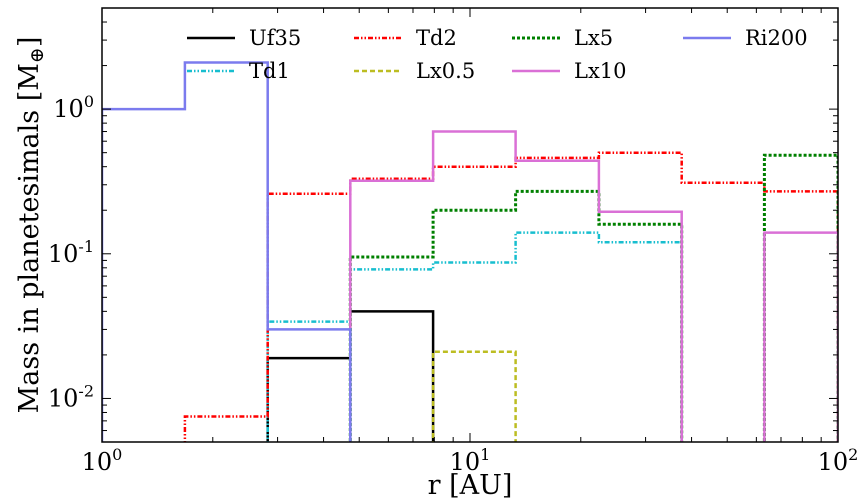 Image resolution: width=860 pixels, height=501 pixels. What do you see at coordinates (244, 38) in the screenshot?
I see `legend-entry-uf35: Uf35` at bounding box center [244, 38].